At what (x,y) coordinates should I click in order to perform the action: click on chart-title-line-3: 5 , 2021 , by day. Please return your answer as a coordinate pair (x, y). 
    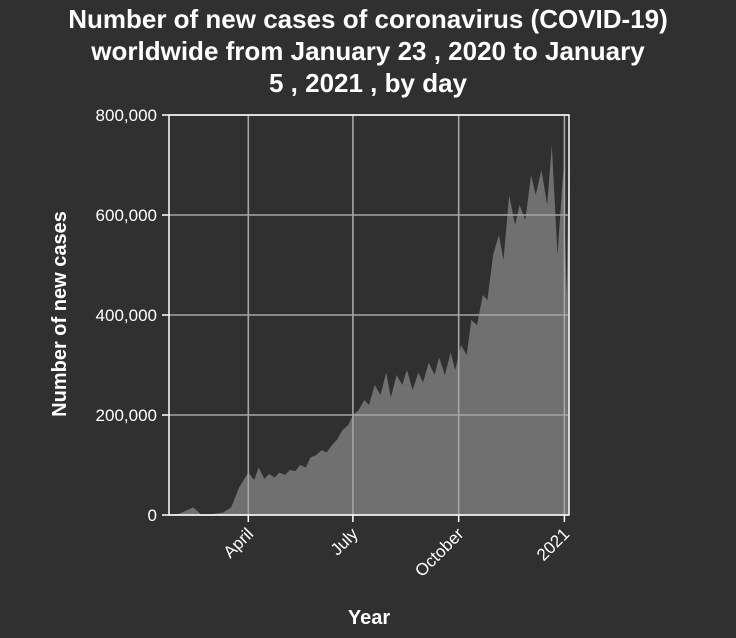
    Looking at the image, I should click on (368, 83).